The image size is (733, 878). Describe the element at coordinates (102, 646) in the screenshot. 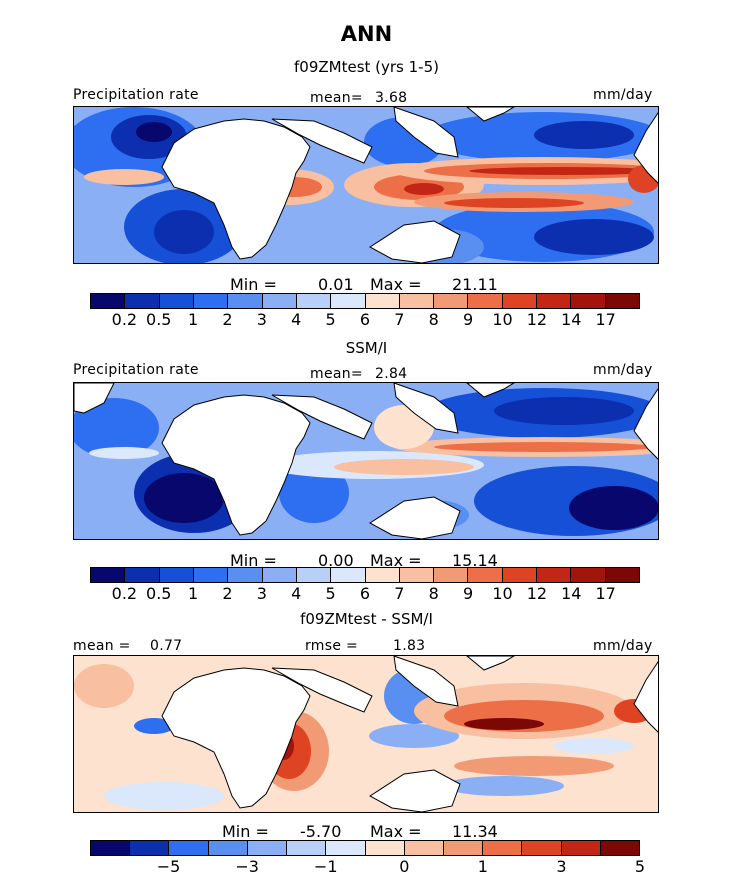

I see `panel3-mean-label: mean =` at that location.